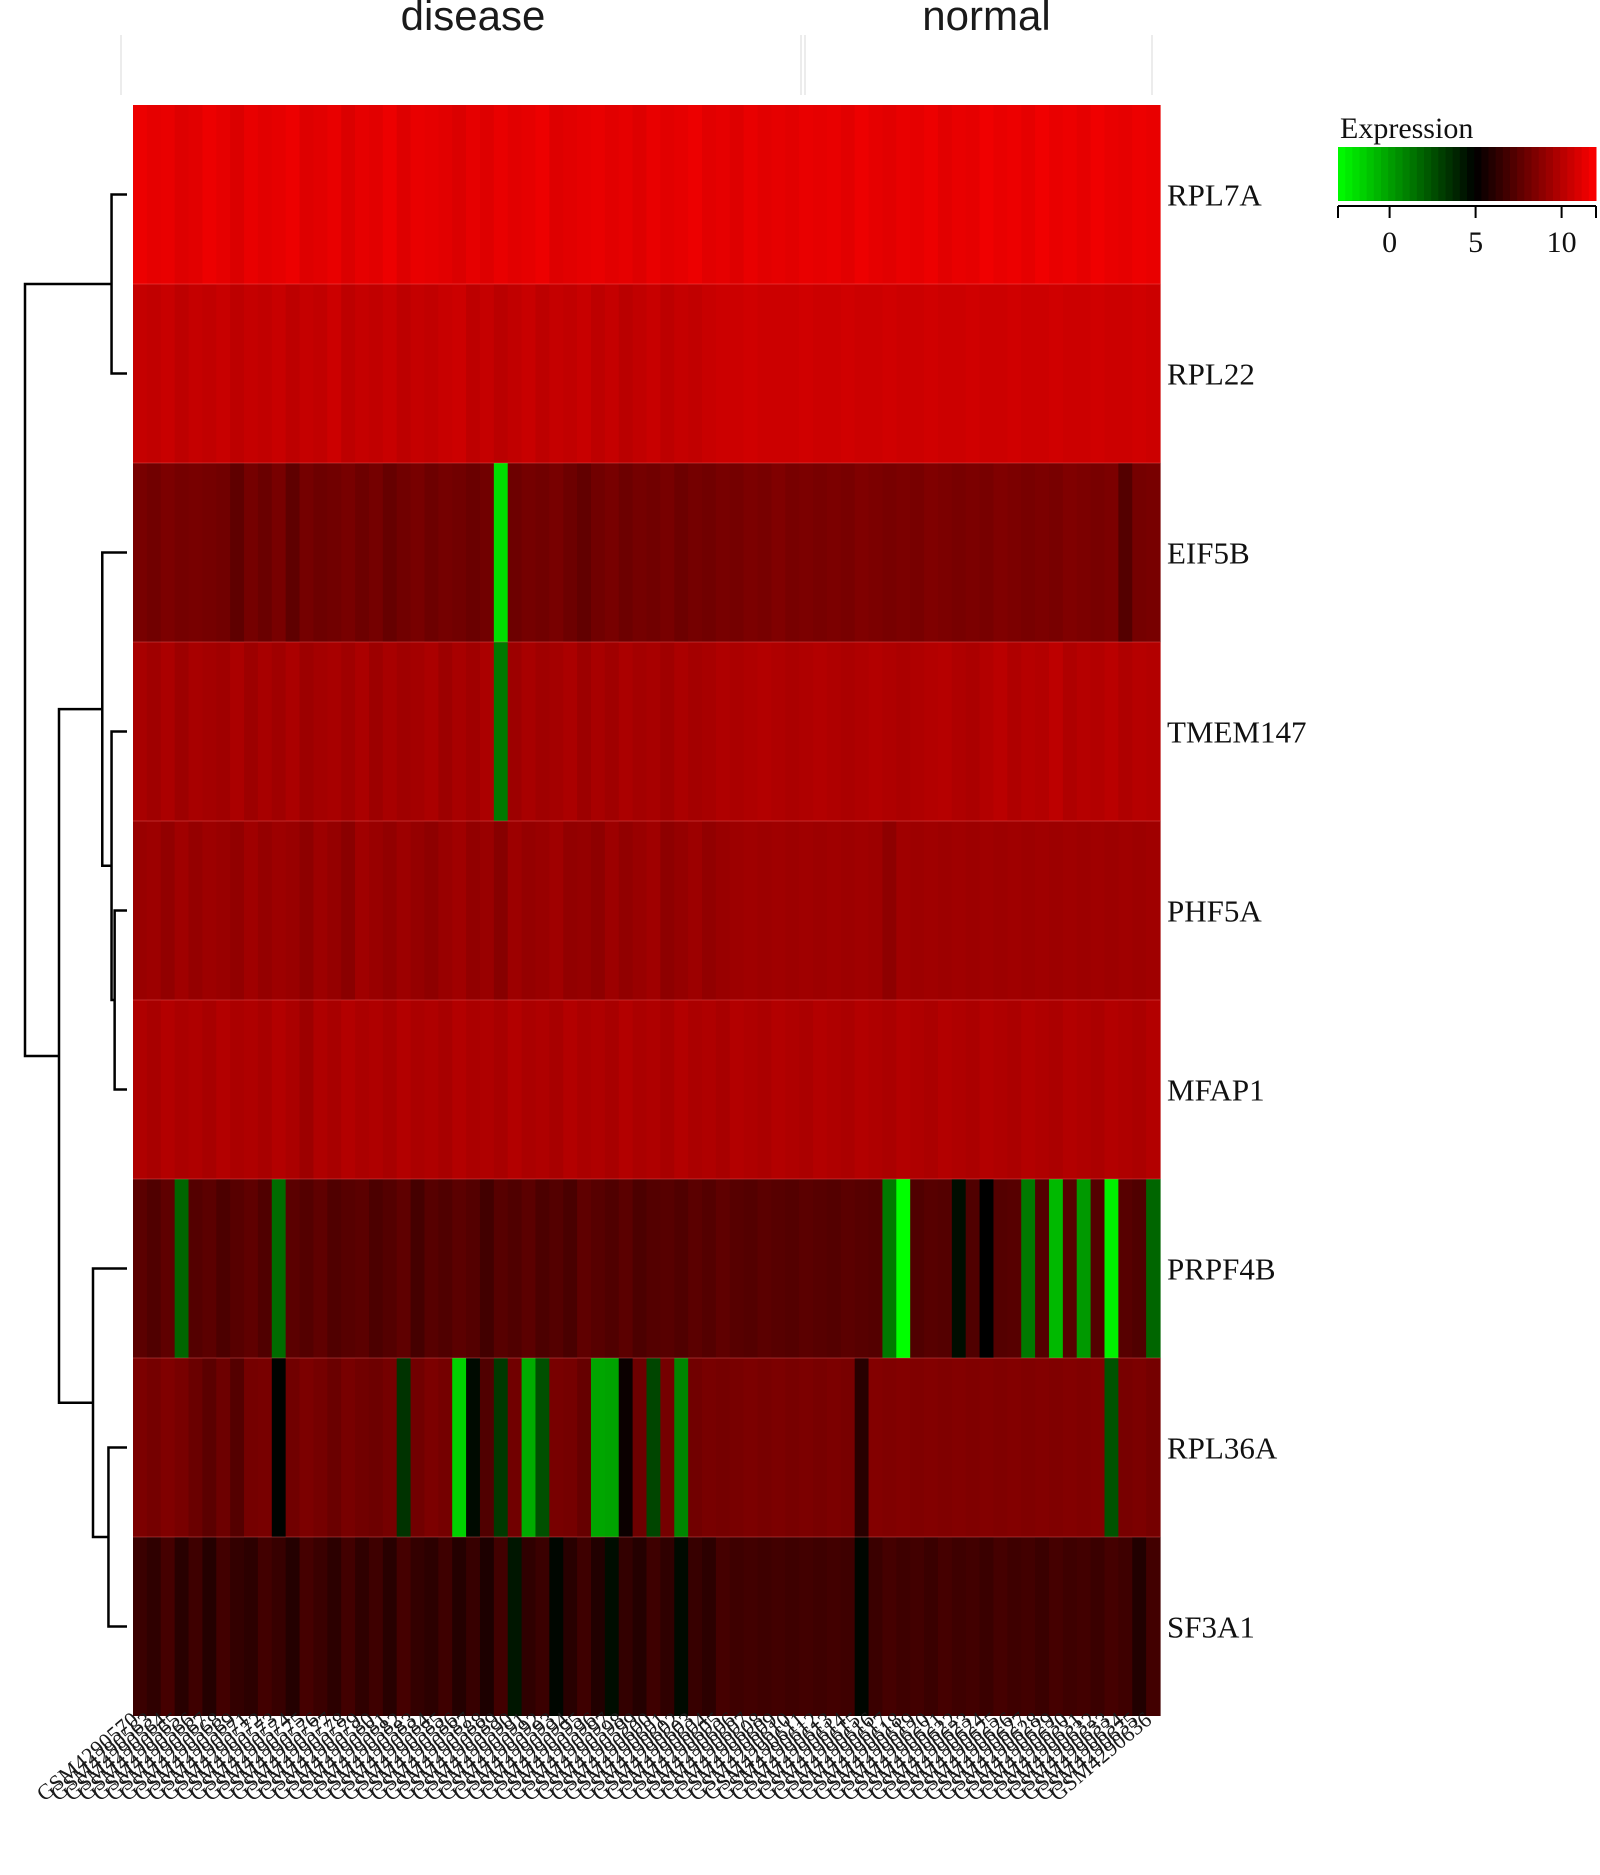 This screenshot has height=1875, width=1600. What do you see at coordinates (1222, 1448) in the screenshot?
I see `row-label: RPL36A` at bounding box center [1222, 1448].